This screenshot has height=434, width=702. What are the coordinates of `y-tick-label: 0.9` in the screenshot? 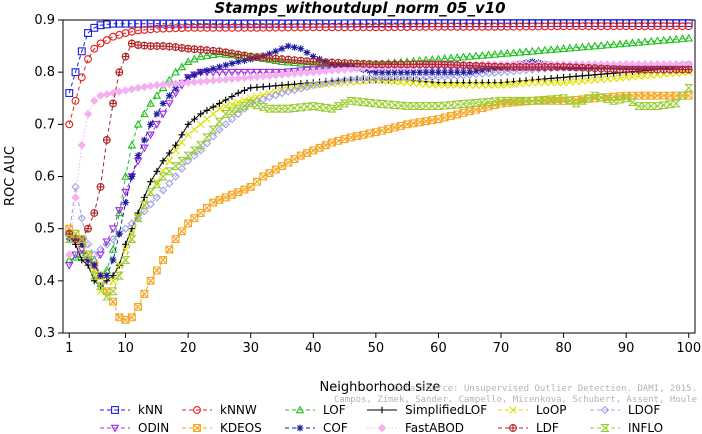 It's located at (44, 20).